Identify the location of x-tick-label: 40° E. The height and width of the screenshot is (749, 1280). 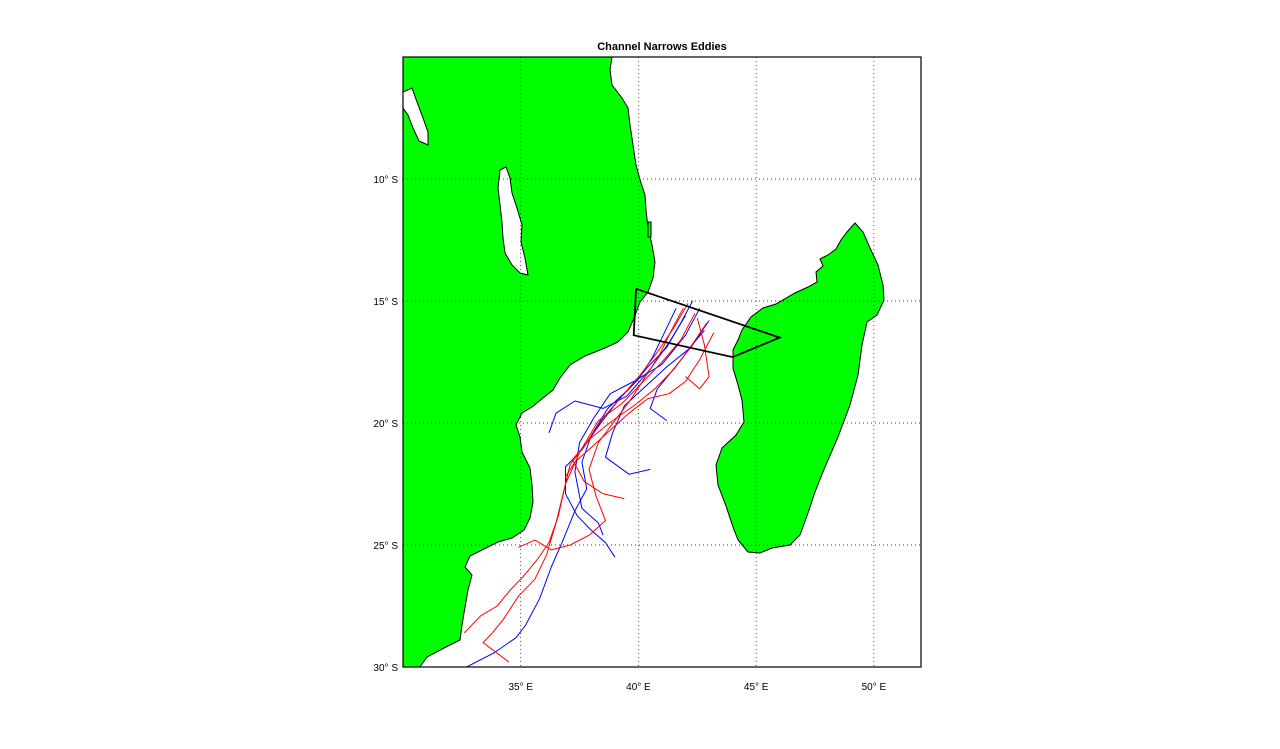
(638, 687).